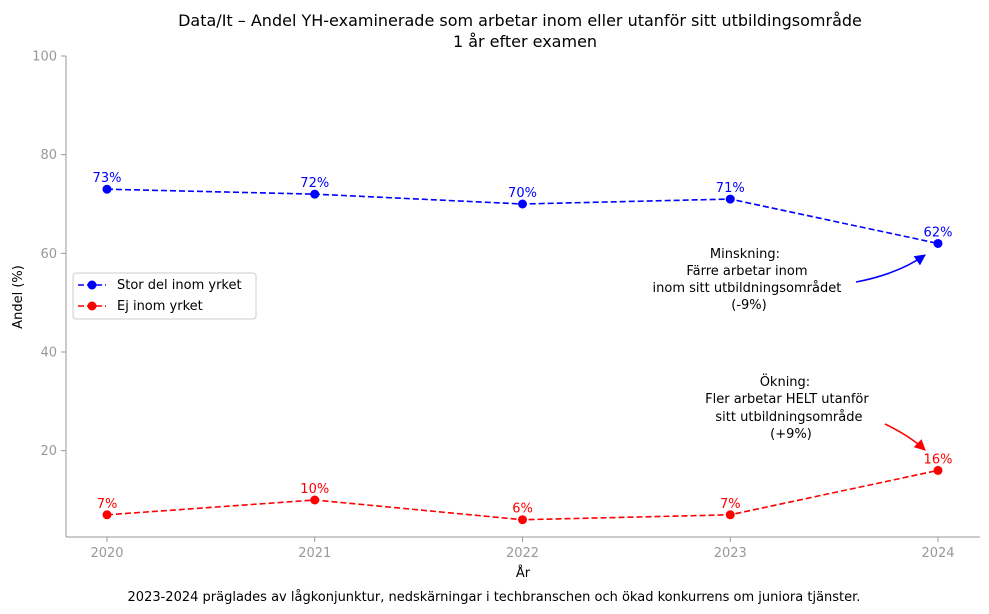 This screenshot has width=989, height=614. I want to click on legend-box, so click(164, 296).